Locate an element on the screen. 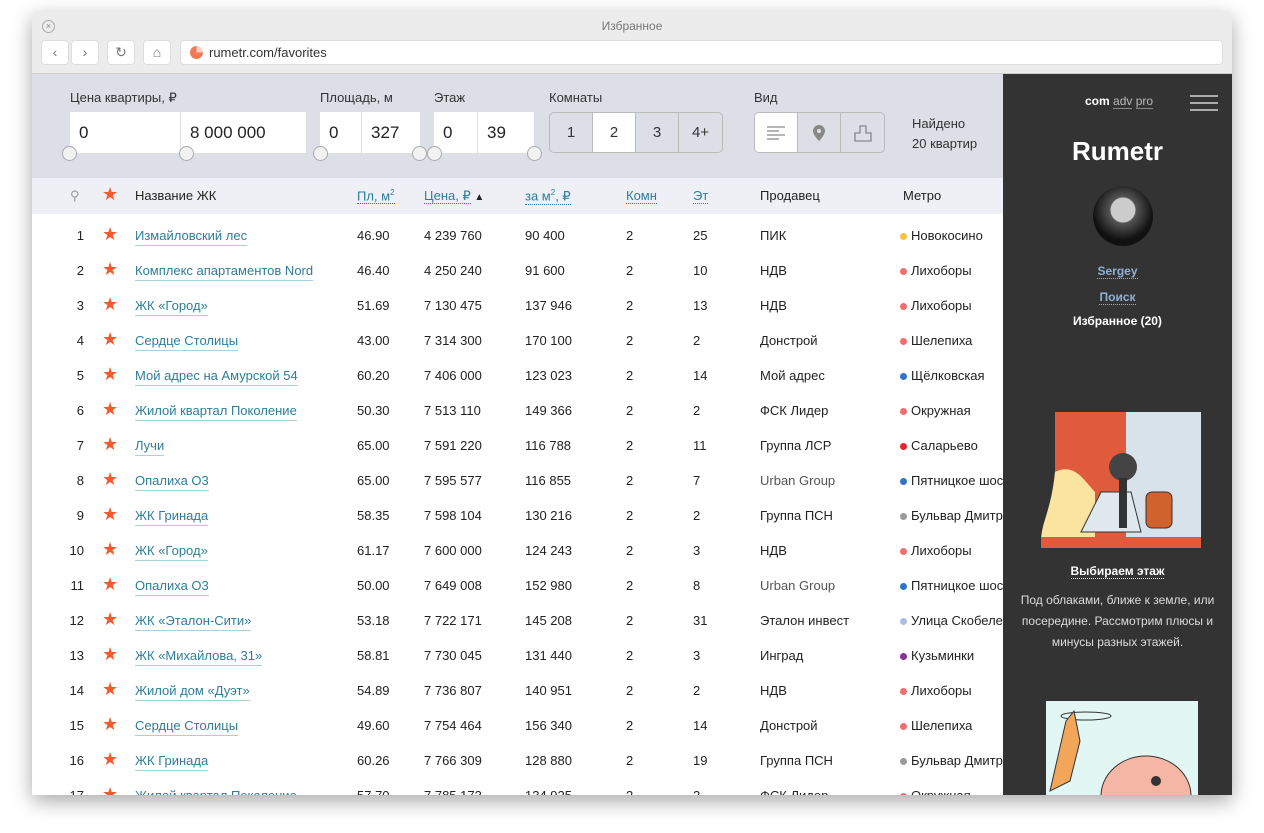 Image resolution: width=1264 pixels, height=833 pixels. rooms-option-1: 1 is located at coordinates (571, 132).